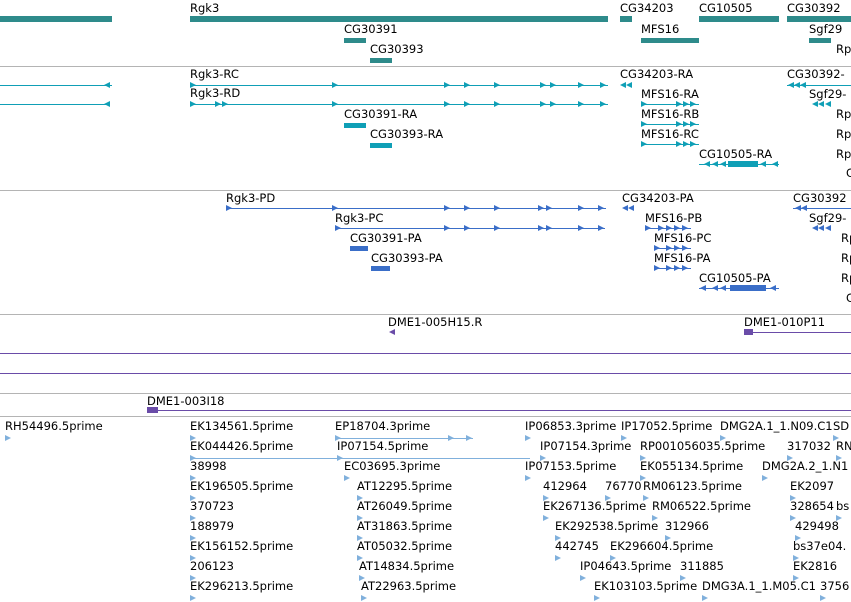  I want to click on est-label: bs, so click(843, 506).